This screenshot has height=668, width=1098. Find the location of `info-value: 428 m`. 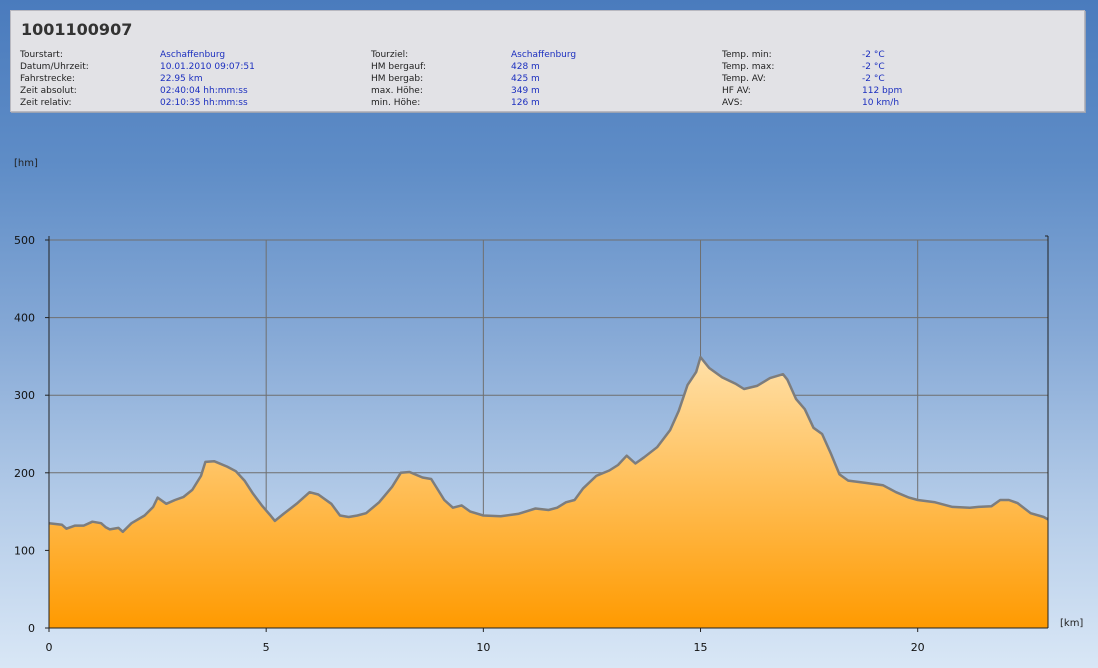

info-value: 428 m is located at coordinates (525, 67).